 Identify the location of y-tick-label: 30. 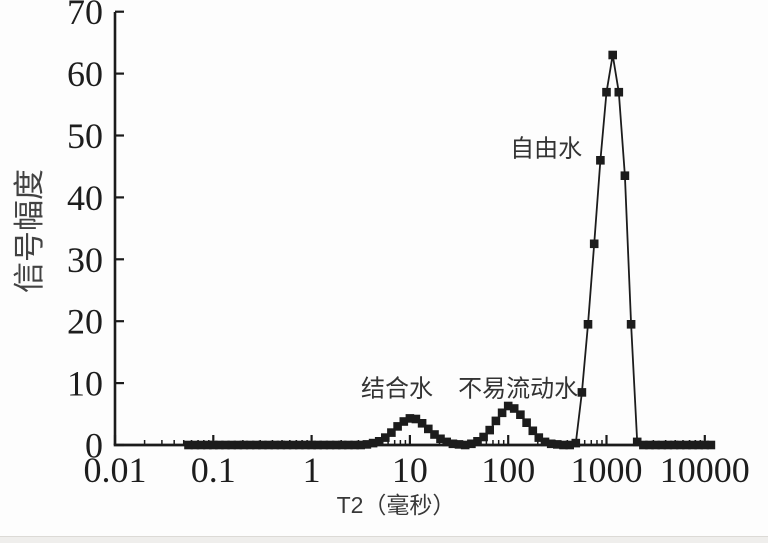
(85, 260).